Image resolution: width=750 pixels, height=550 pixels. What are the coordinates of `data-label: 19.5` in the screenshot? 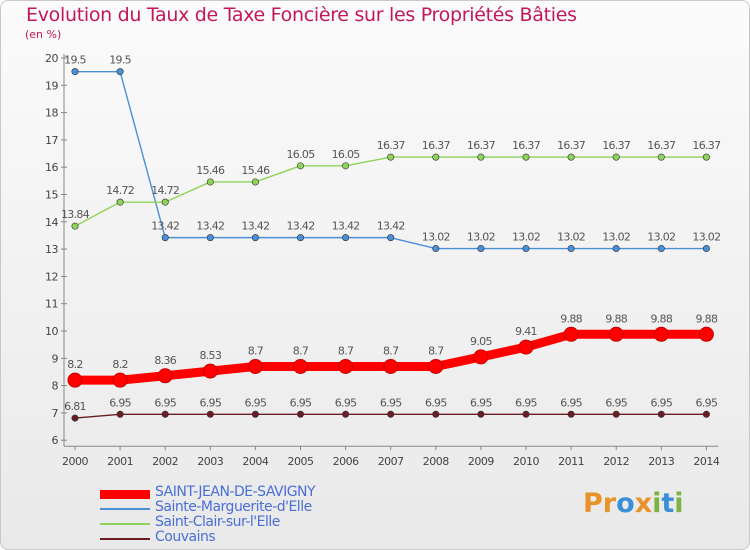 It's located at (120, 60).